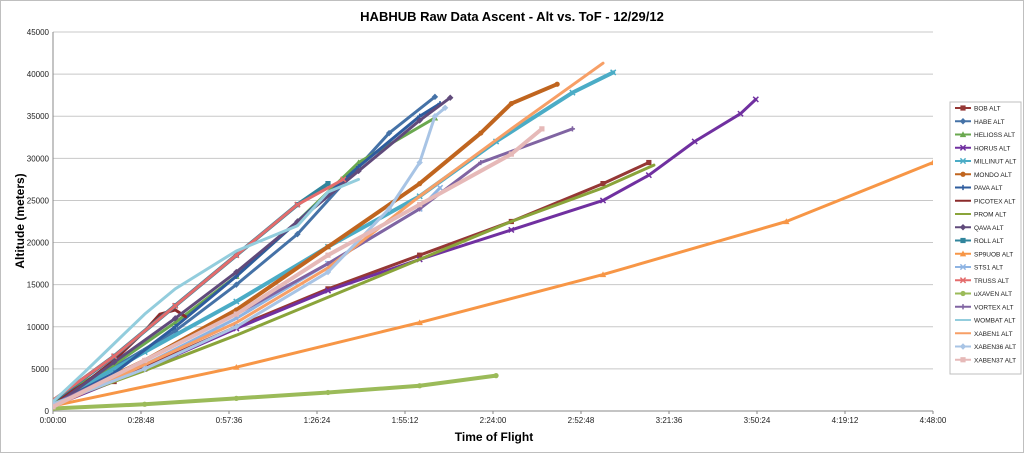 This screenshot has height=458, width=1024. I want to click on x-axis-title: Time of Flight, so click(494, 437).